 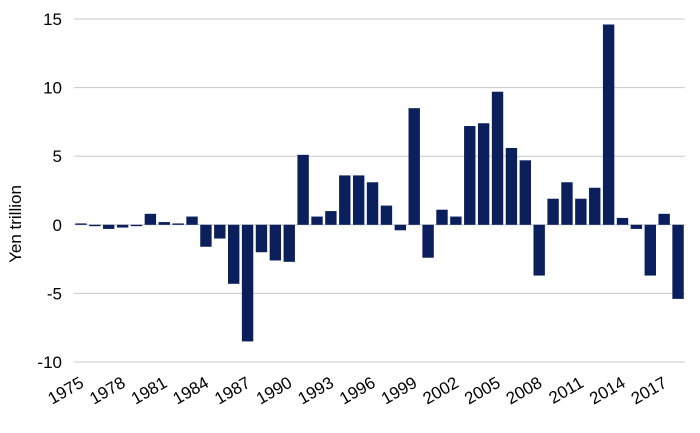 I want to click on x-tick-label: 1990, so click(x=274, y=390).